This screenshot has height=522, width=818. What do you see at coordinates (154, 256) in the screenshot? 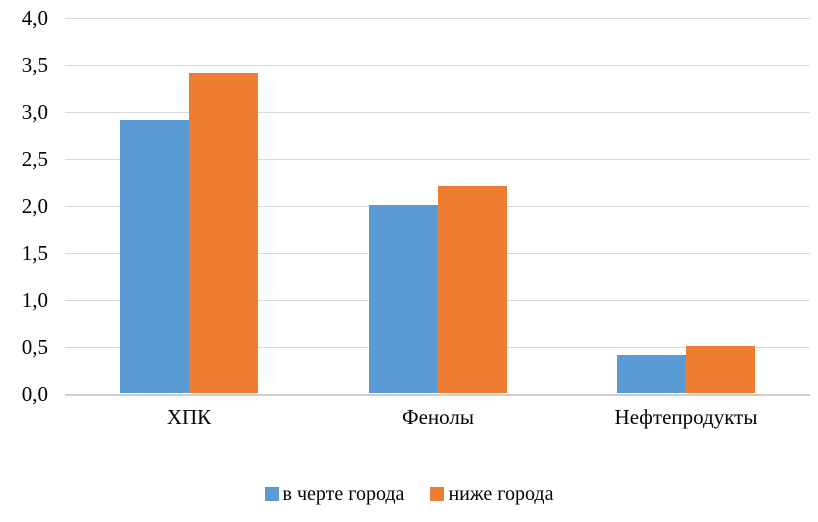
I see `bar-series1-cat1` at bounding box center [154, 256].